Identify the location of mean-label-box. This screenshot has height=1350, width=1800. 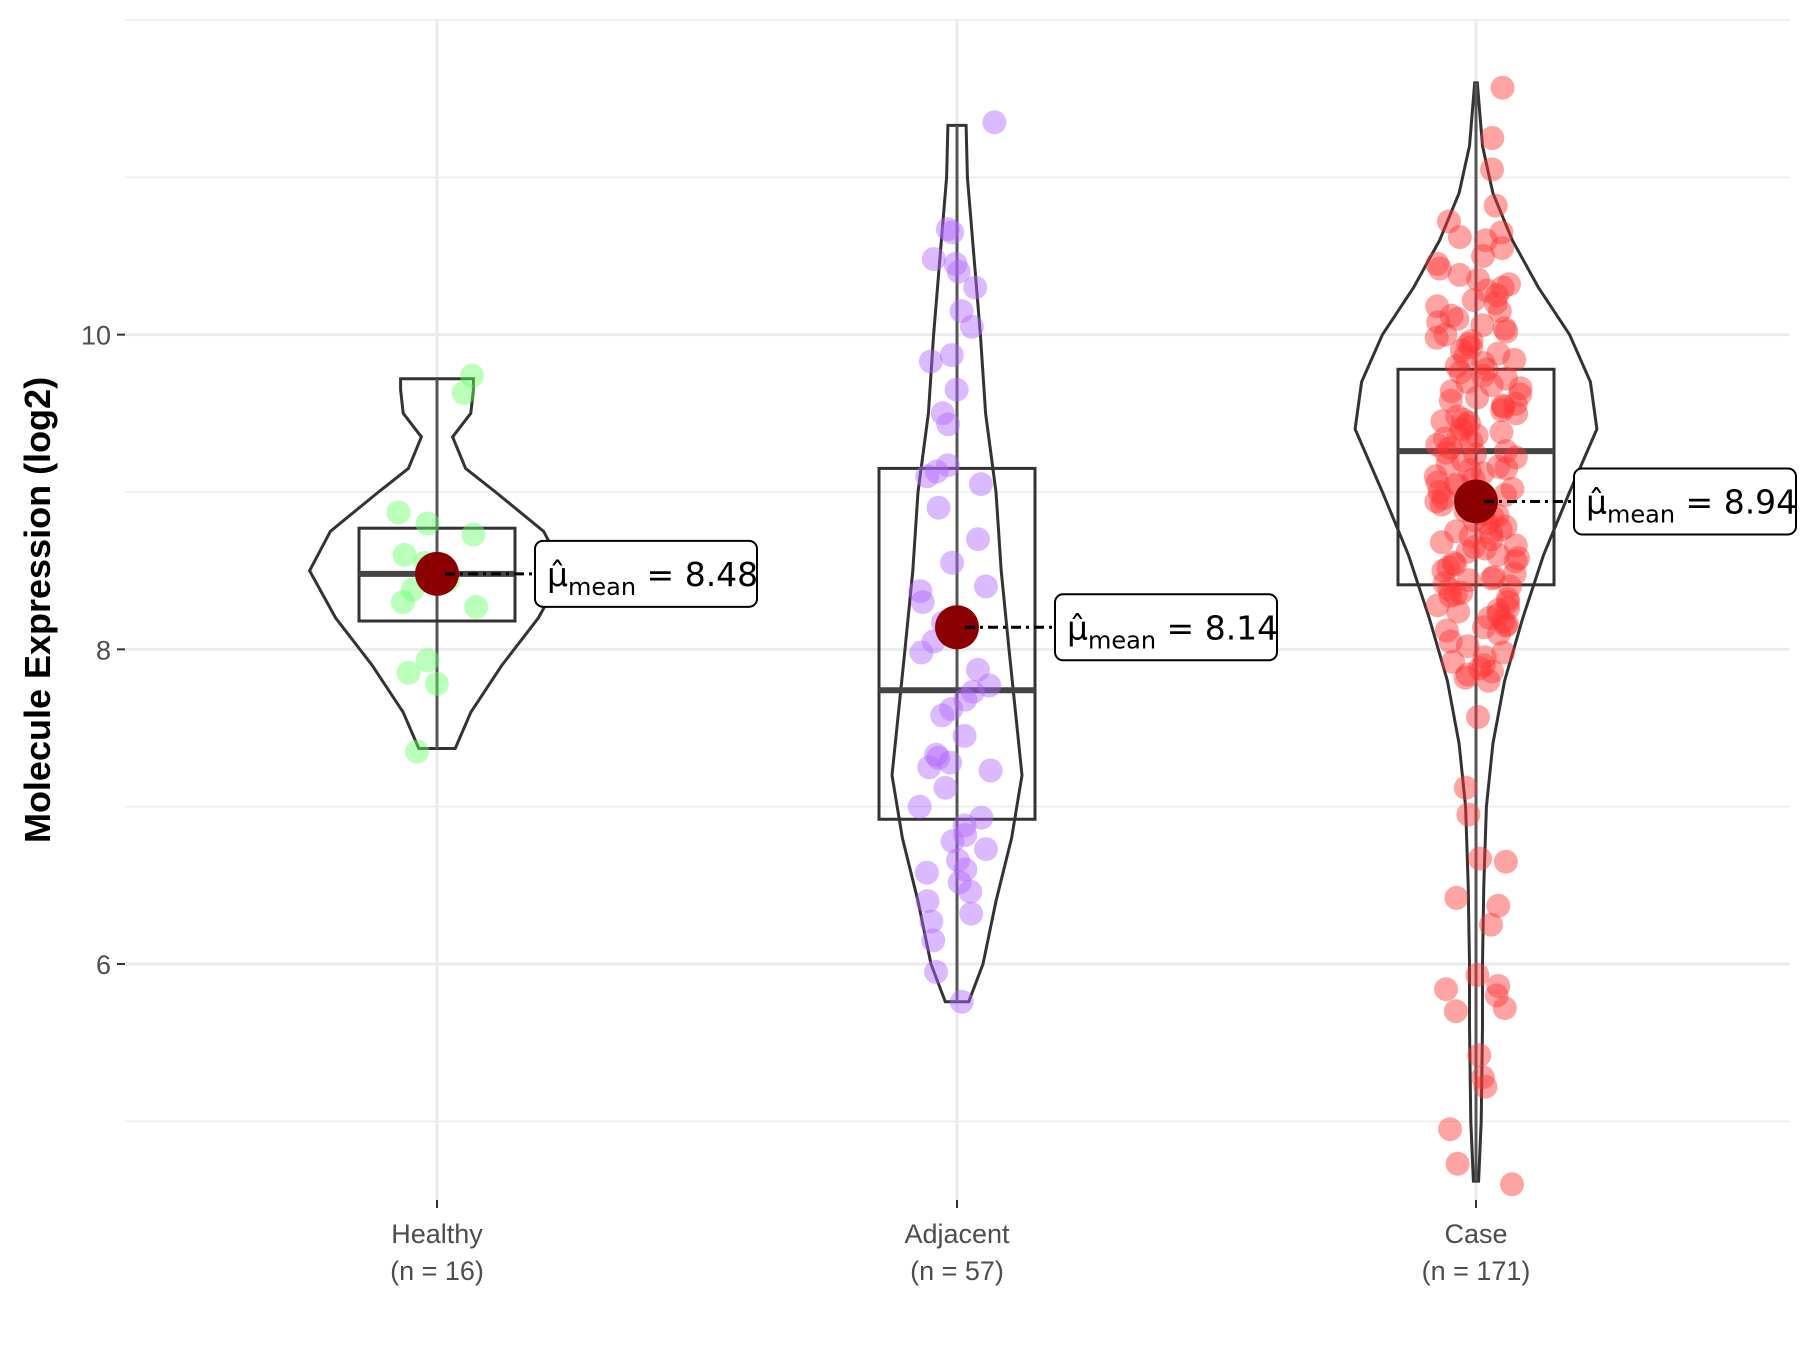
(646, 573).